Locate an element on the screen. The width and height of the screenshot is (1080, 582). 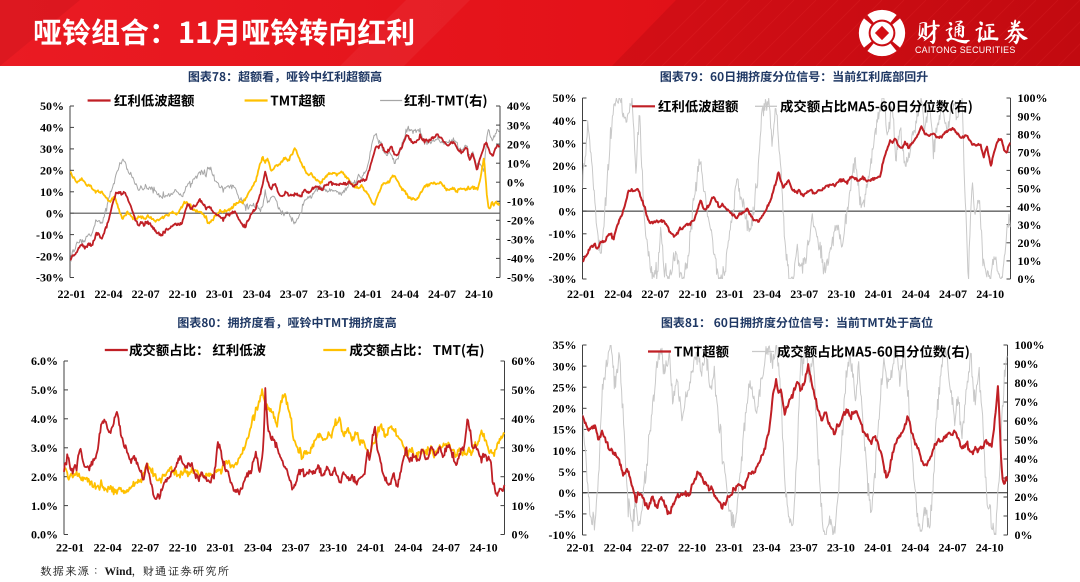
svg-text: 1.0% is located at coordinates (44, 506).